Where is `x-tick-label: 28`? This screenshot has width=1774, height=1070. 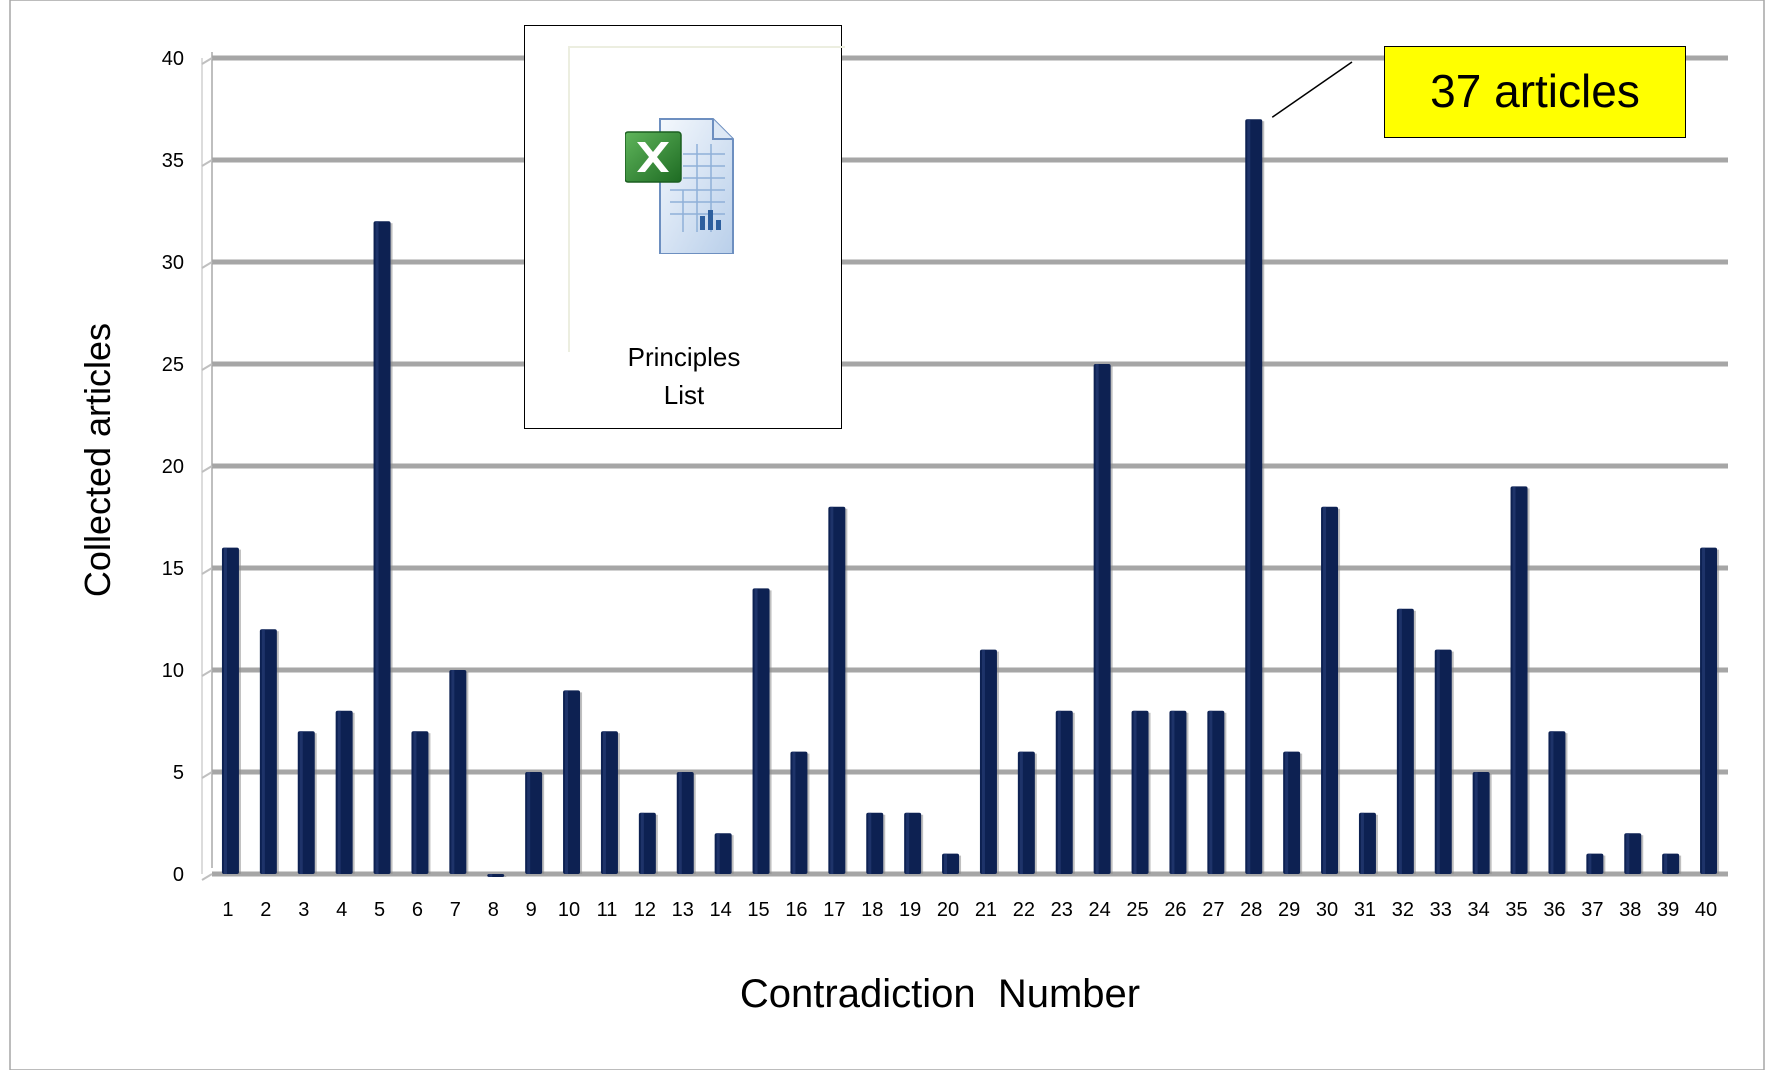 x-tick-label: 28 is located at coordinates (1251, 910).